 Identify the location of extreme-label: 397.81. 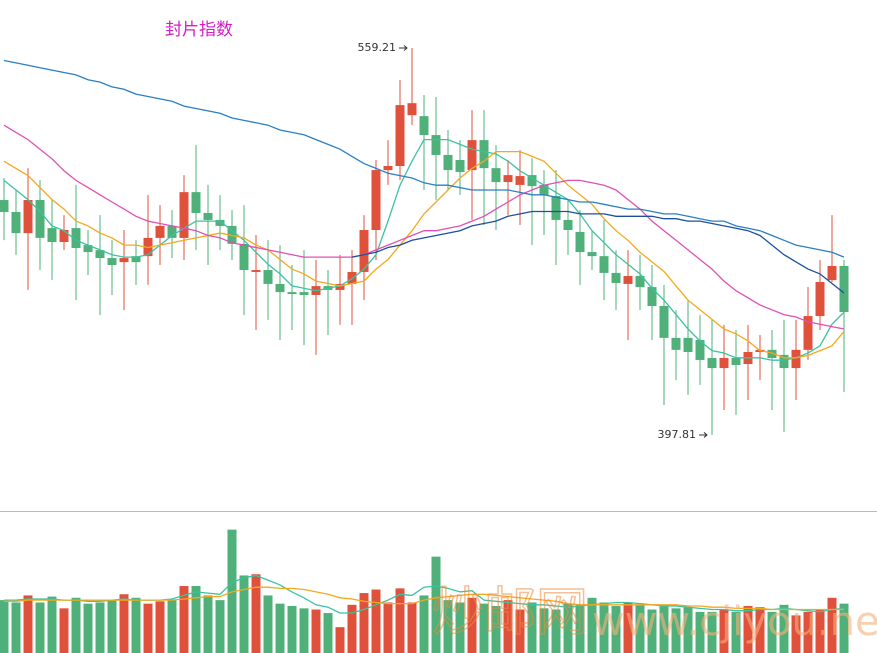
(677, 434).